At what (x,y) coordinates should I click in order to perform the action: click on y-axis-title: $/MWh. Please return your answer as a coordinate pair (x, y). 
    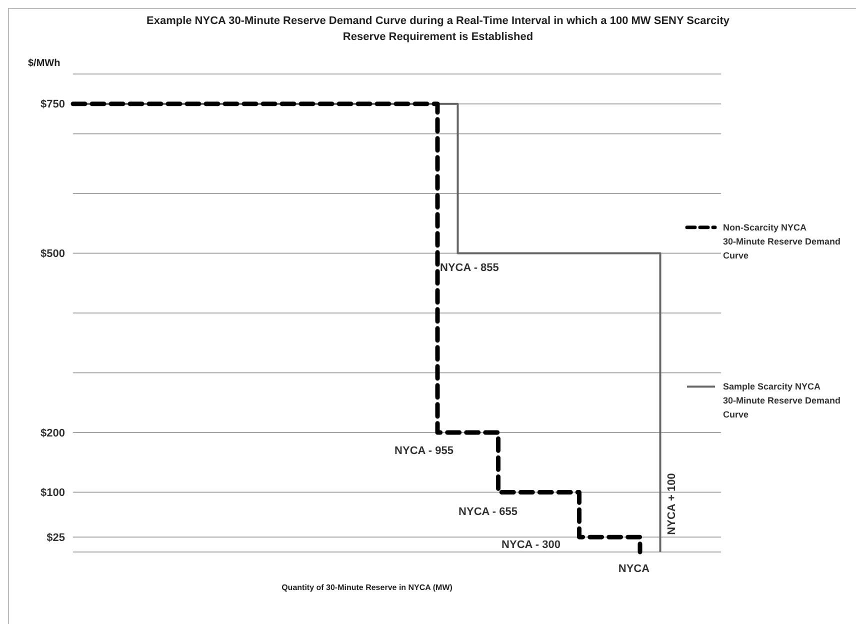
    Looking at the image, I should click on (44, 63).